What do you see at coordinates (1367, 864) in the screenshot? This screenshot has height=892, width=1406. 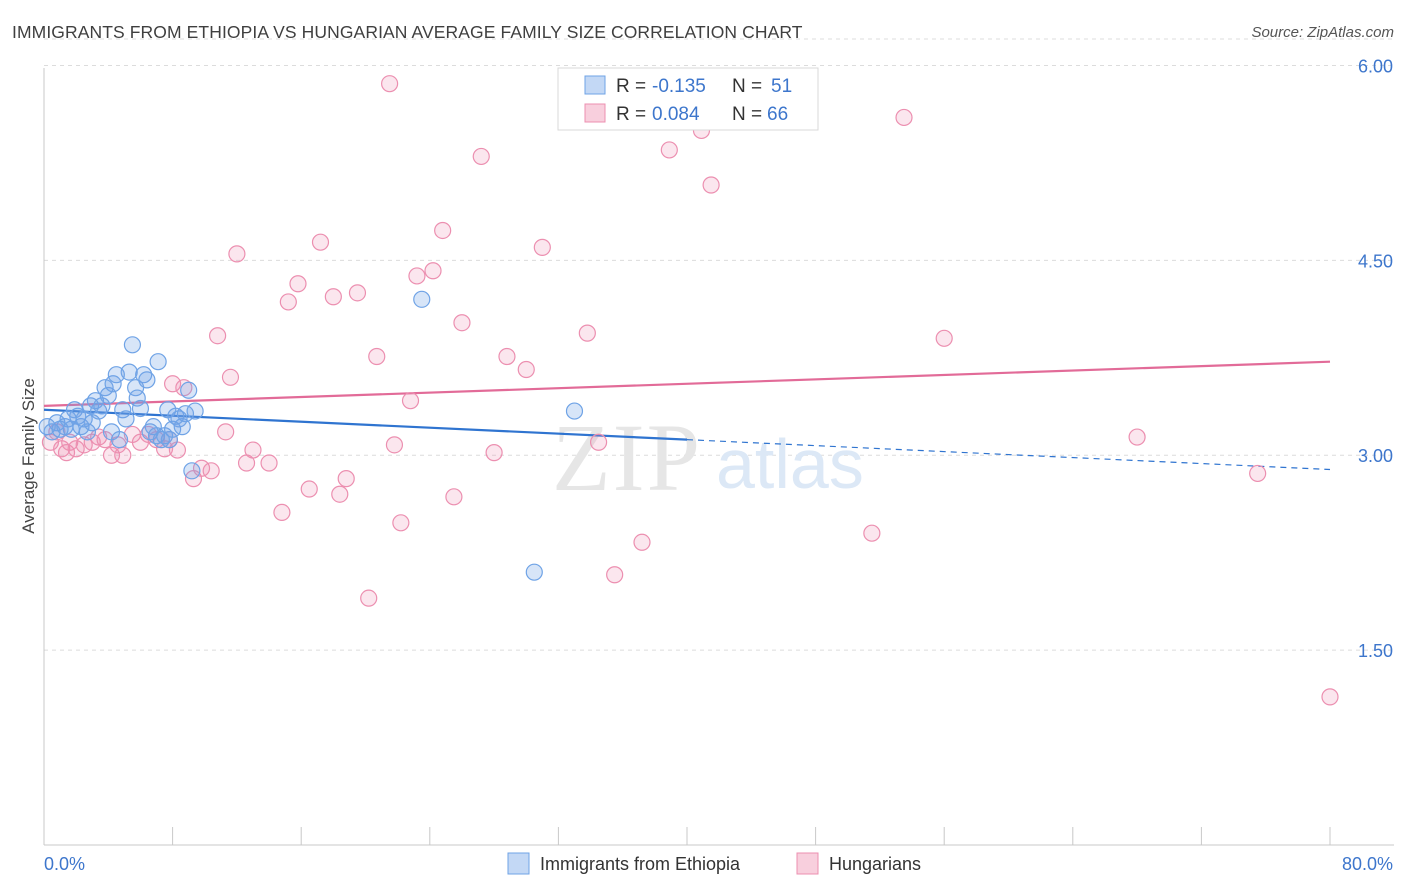 I see `x-tick-label-max: 80.0%` at bounding box center [1367, 864].